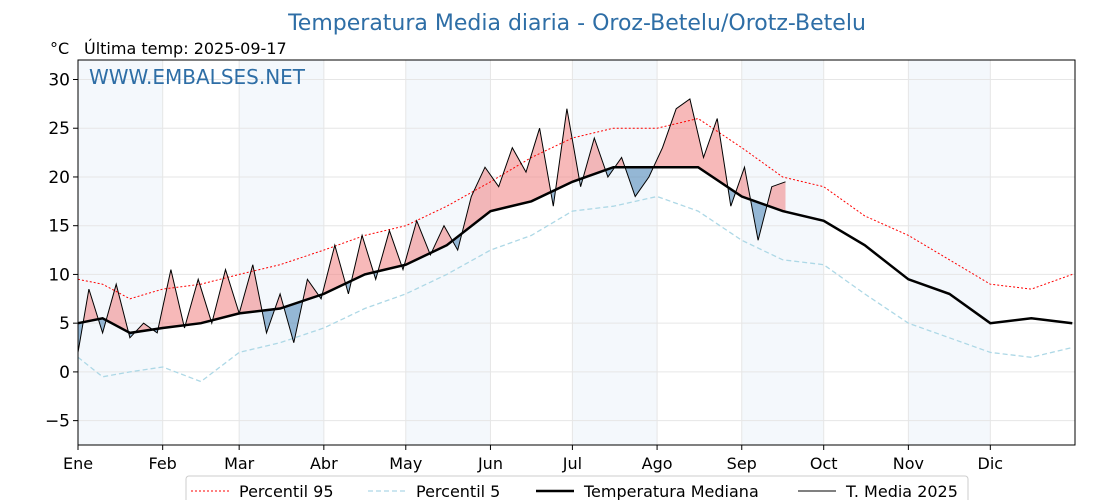 The image size is (1120, 500). Describe the element at coordinates (59, 48) in the screenshot. I see `unit-label: °C` at that location.